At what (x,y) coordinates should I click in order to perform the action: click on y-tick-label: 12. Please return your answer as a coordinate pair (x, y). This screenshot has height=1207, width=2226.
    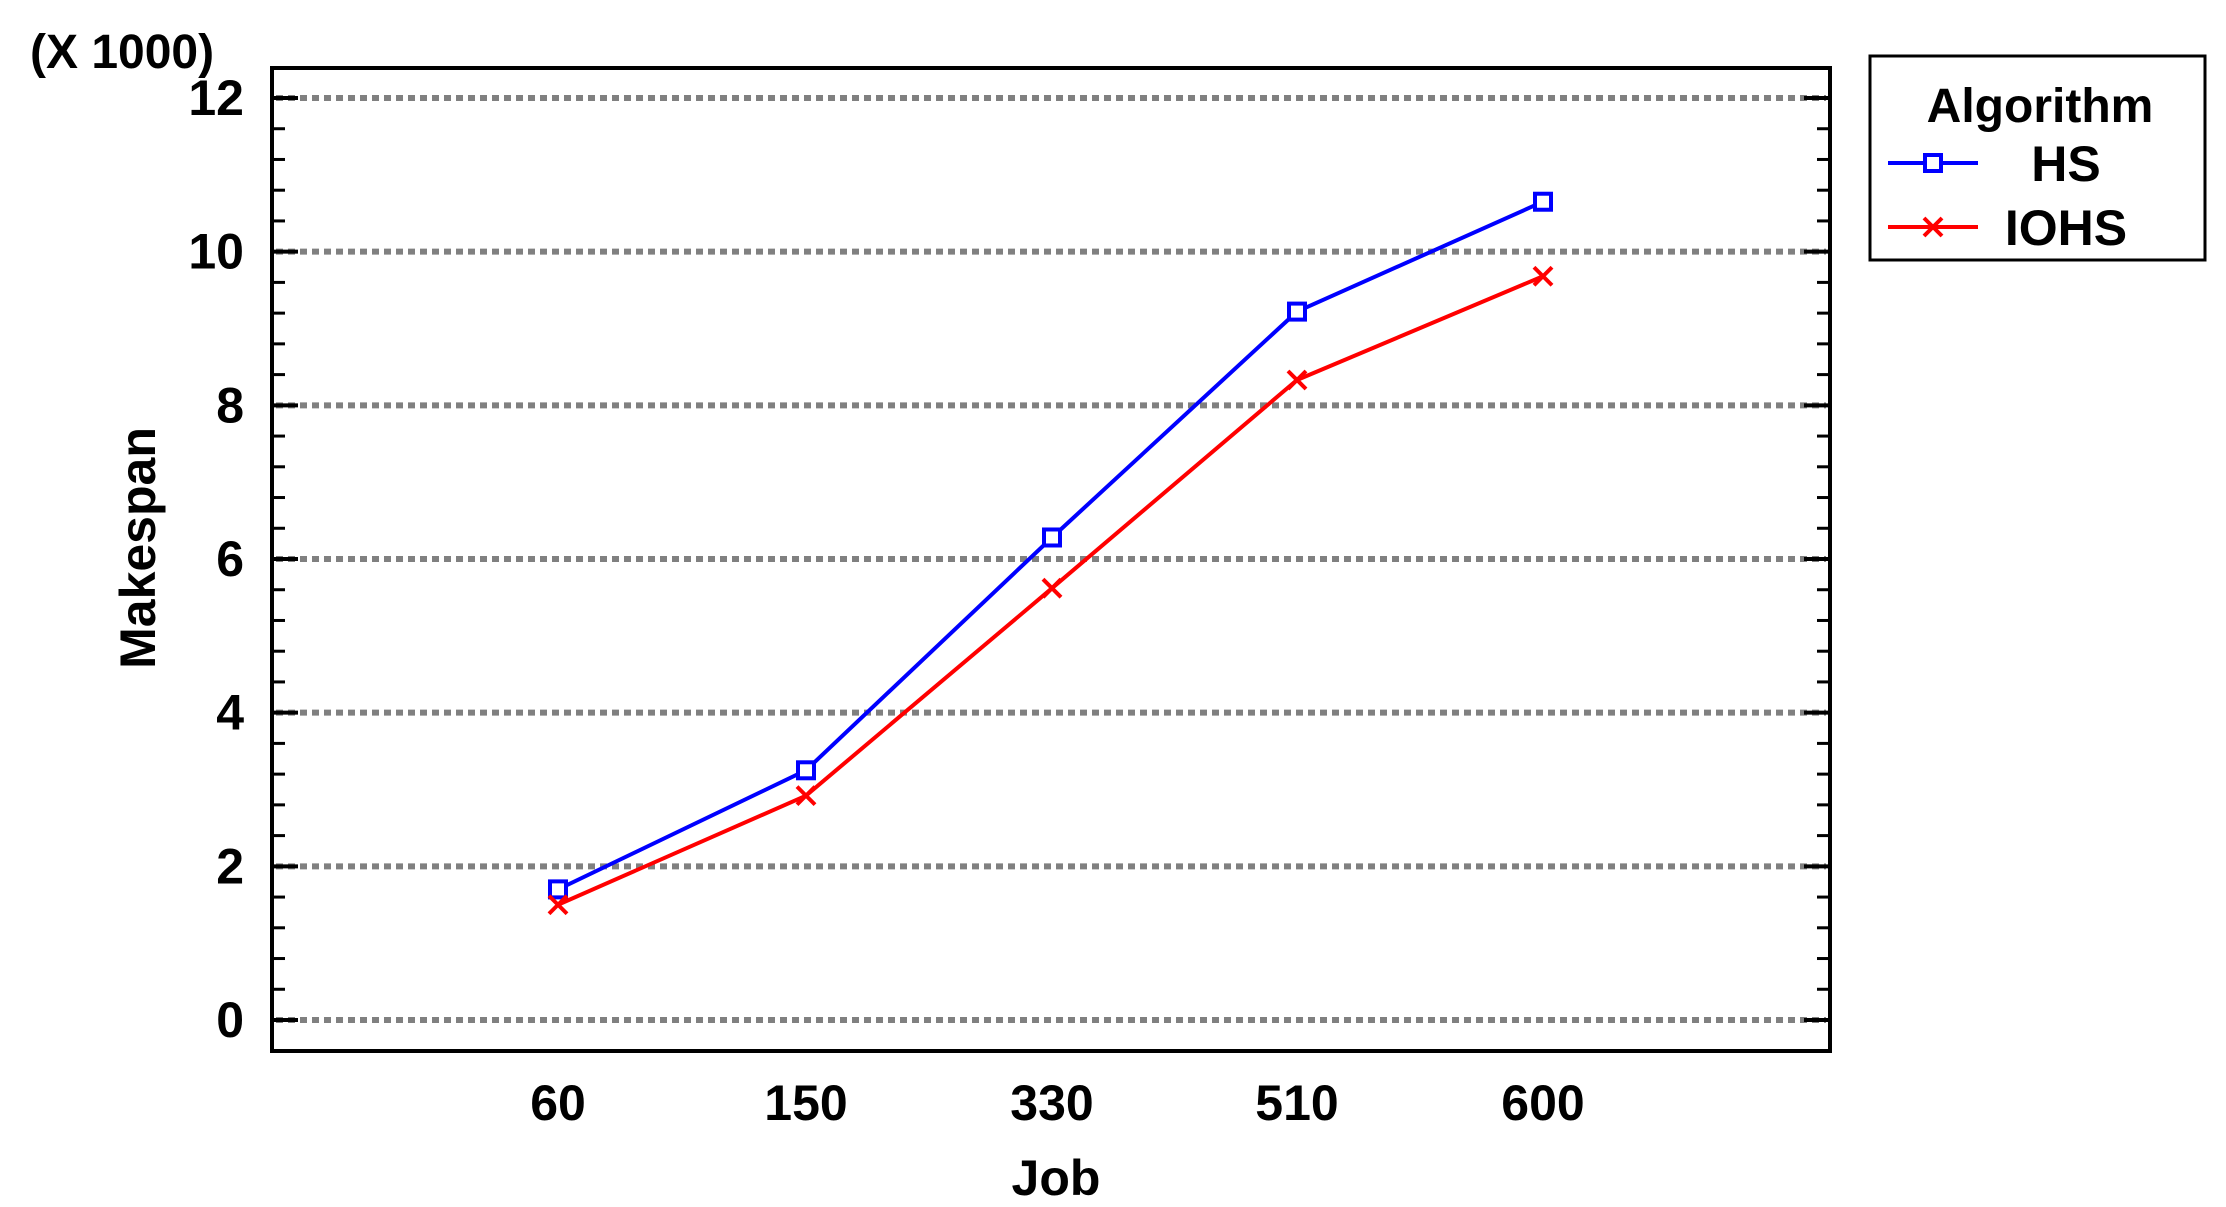
    Looking at the image, I should click on (216, 98).